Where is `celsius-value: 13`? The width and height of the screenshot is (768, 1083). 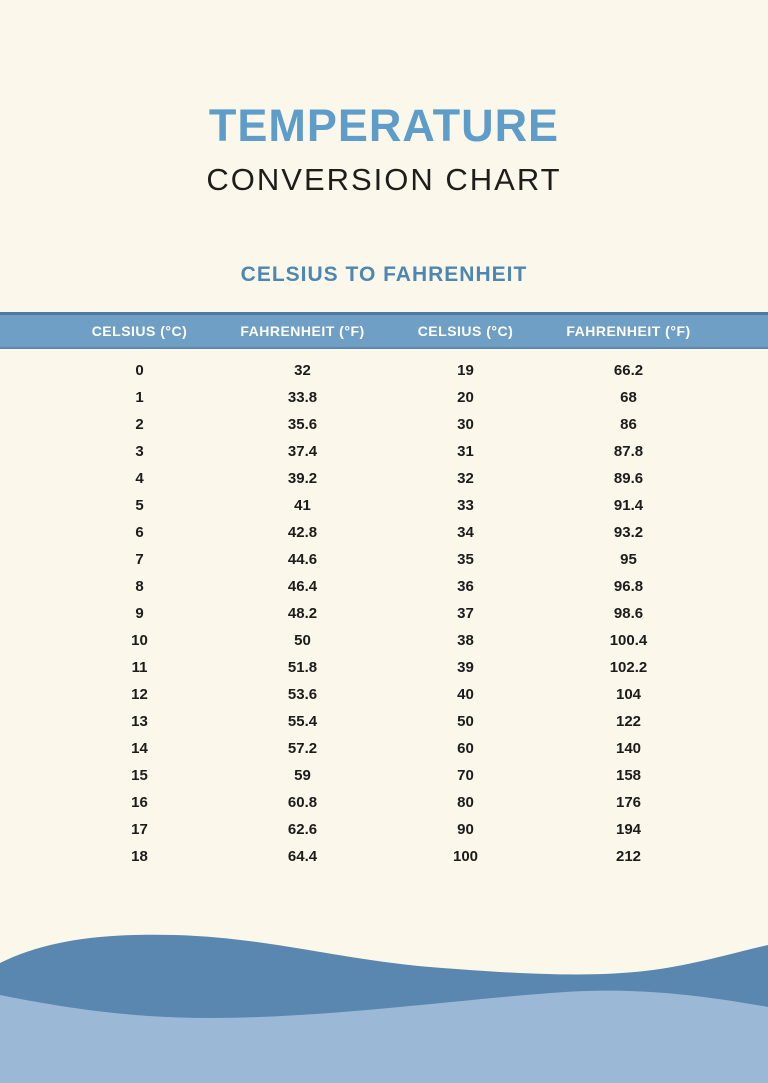 celsius-value: 13 is located at coordinates (139, 721).